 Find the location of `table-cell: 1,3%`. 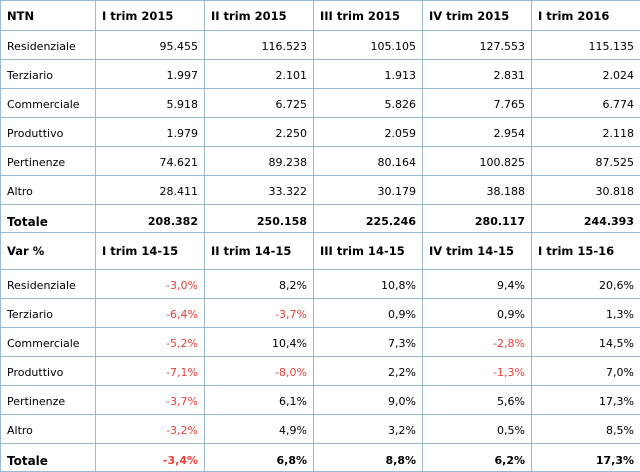

table-cell: 1,3% is located at coordinates (585, 313).